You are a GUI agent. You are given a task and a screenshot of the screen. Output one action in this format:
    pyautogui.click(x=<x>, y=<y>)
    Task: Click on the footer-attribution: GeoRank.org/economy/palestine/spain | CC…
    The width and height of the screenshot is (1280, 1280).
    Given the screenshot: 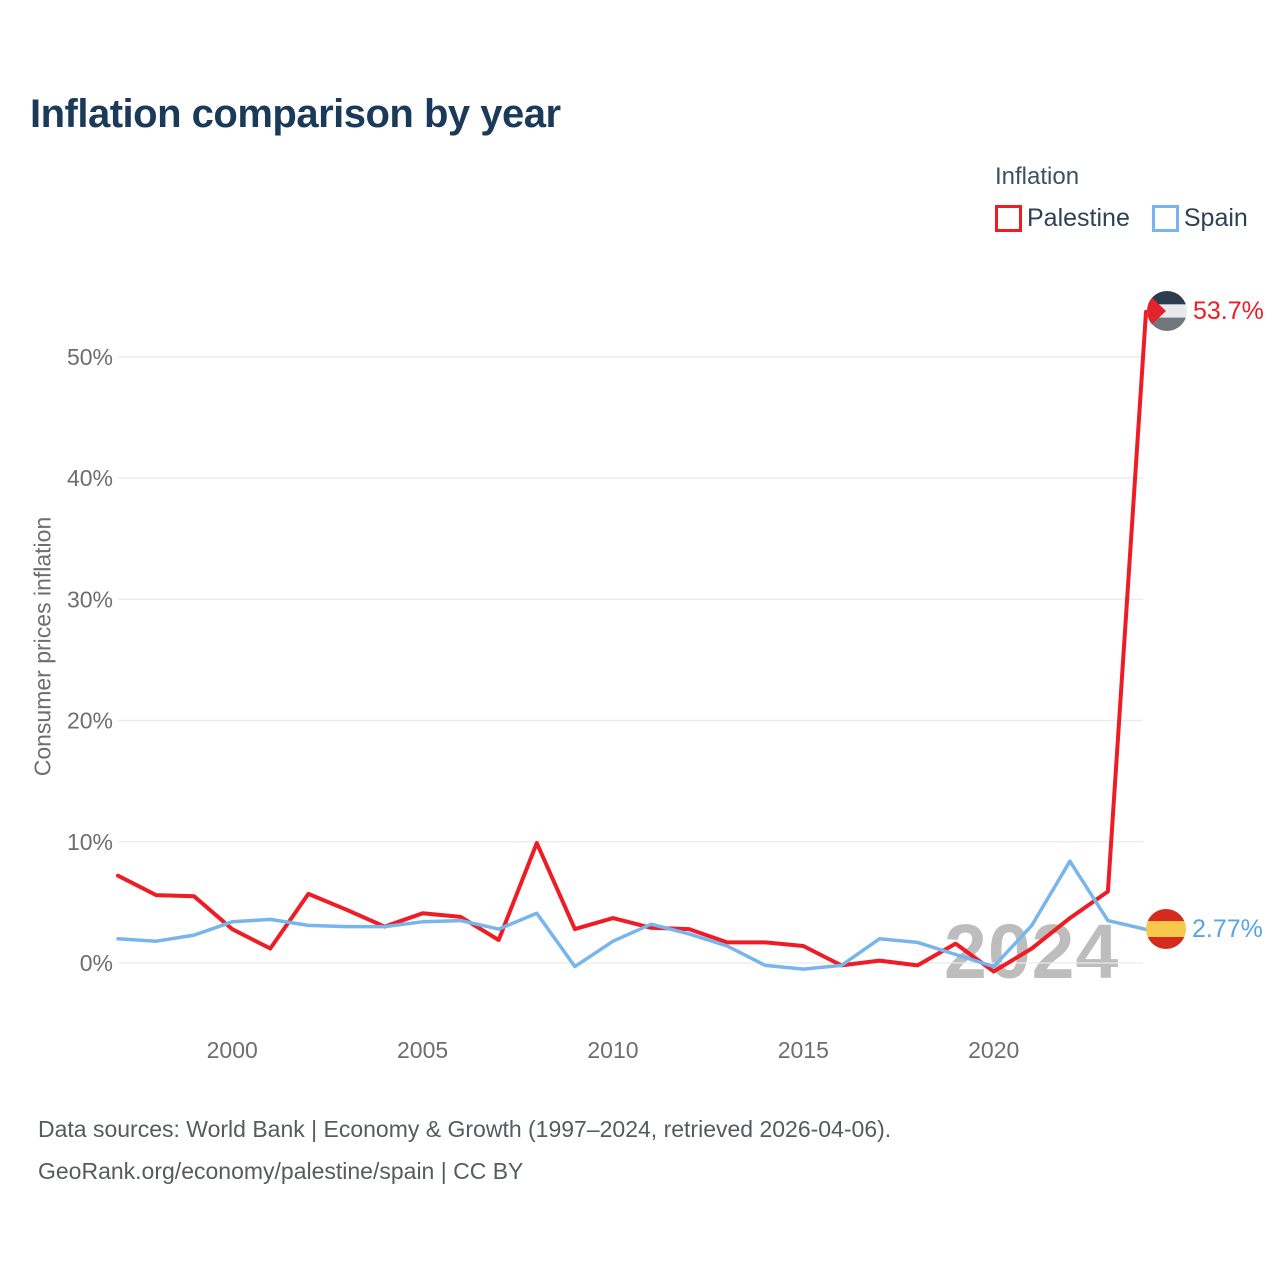 What is the action you would take?
    pyautogui.click(x=281, y=1171)
    